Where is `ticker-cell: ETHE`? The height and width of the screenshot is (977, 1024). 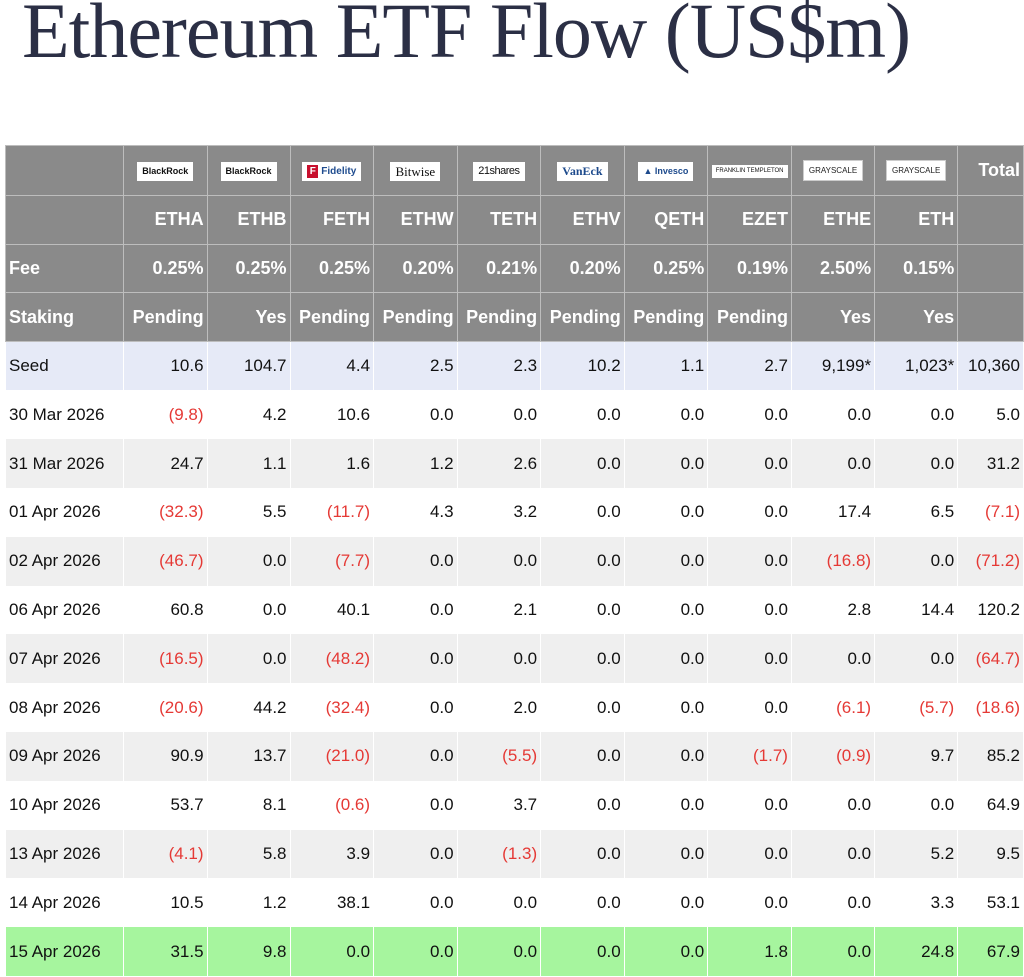 ticker-cell: ETHE is located at coordinates (833, 219).